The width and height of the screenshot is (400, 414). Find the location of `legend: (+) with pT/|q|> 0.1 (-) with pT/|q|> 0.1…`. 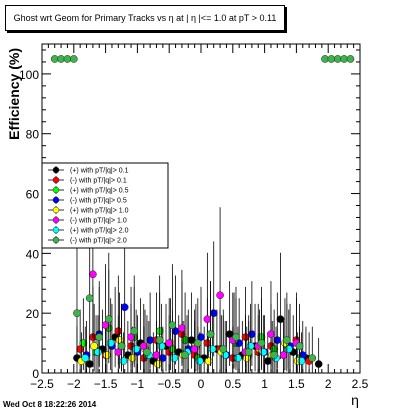

legend: (+) with pT/|q|> 0.1 (-) with pT/|q|> 0.1… is located at coordinates (105, 205).